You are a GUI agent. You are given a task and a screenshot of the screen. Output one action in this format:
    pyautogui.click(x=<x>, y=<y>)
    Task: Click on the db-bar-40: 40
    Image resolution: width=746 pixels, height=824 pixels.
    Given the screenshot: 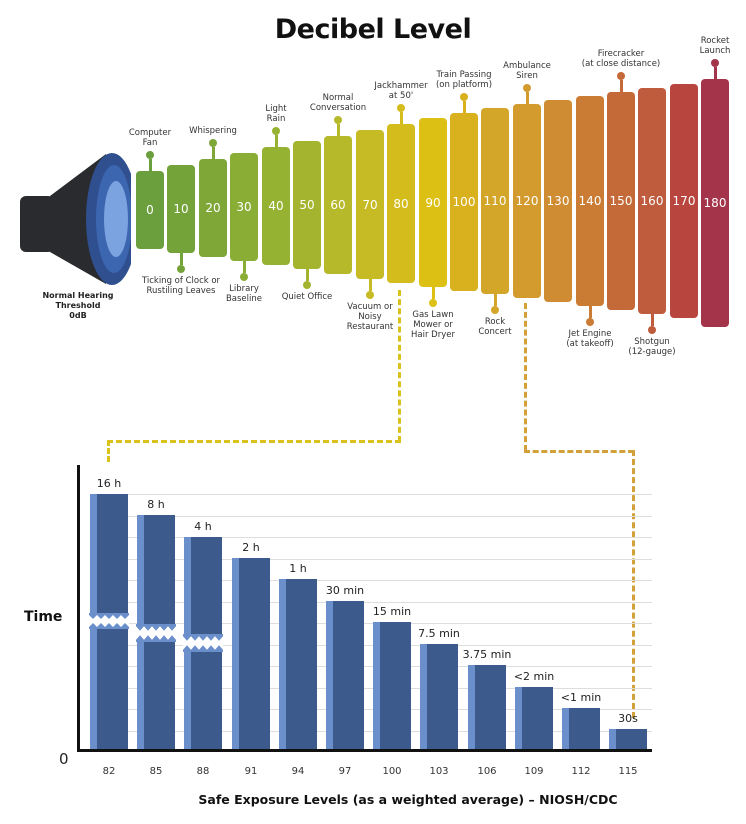 What is the action you would take?
    pyautogui.click(x=276, y=206)
    